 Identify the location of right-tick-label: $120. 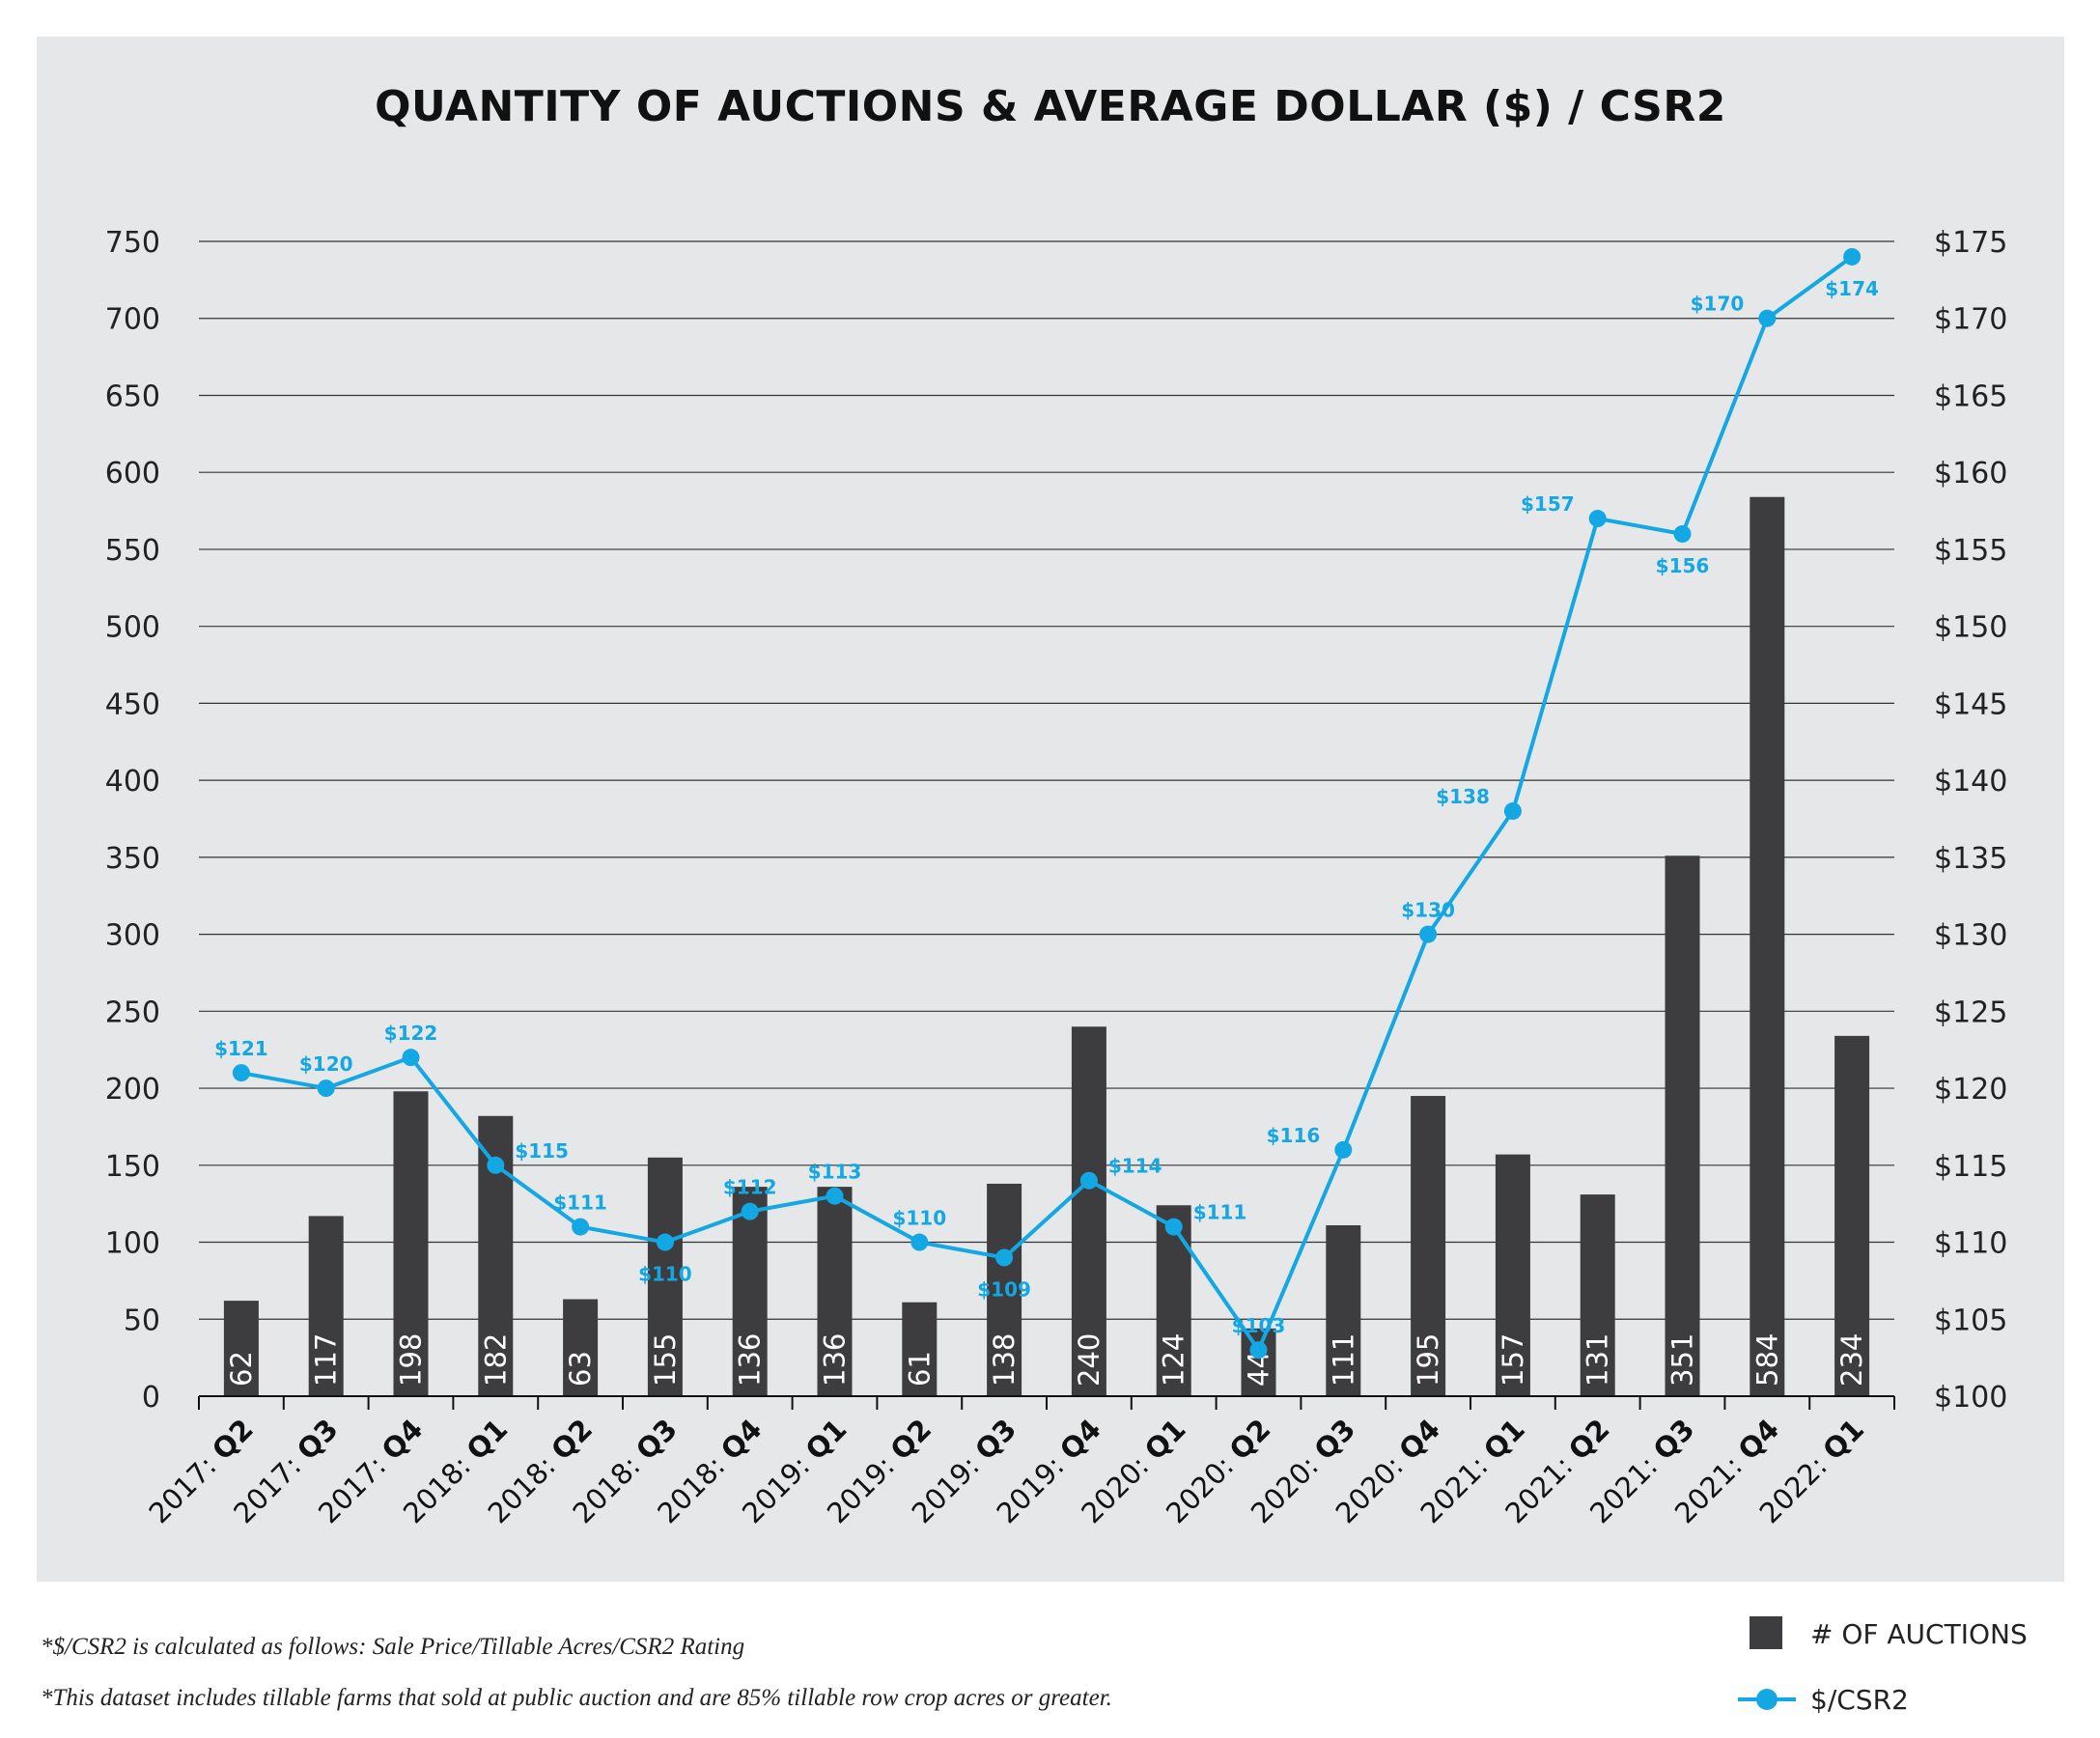
(1971, 1090).